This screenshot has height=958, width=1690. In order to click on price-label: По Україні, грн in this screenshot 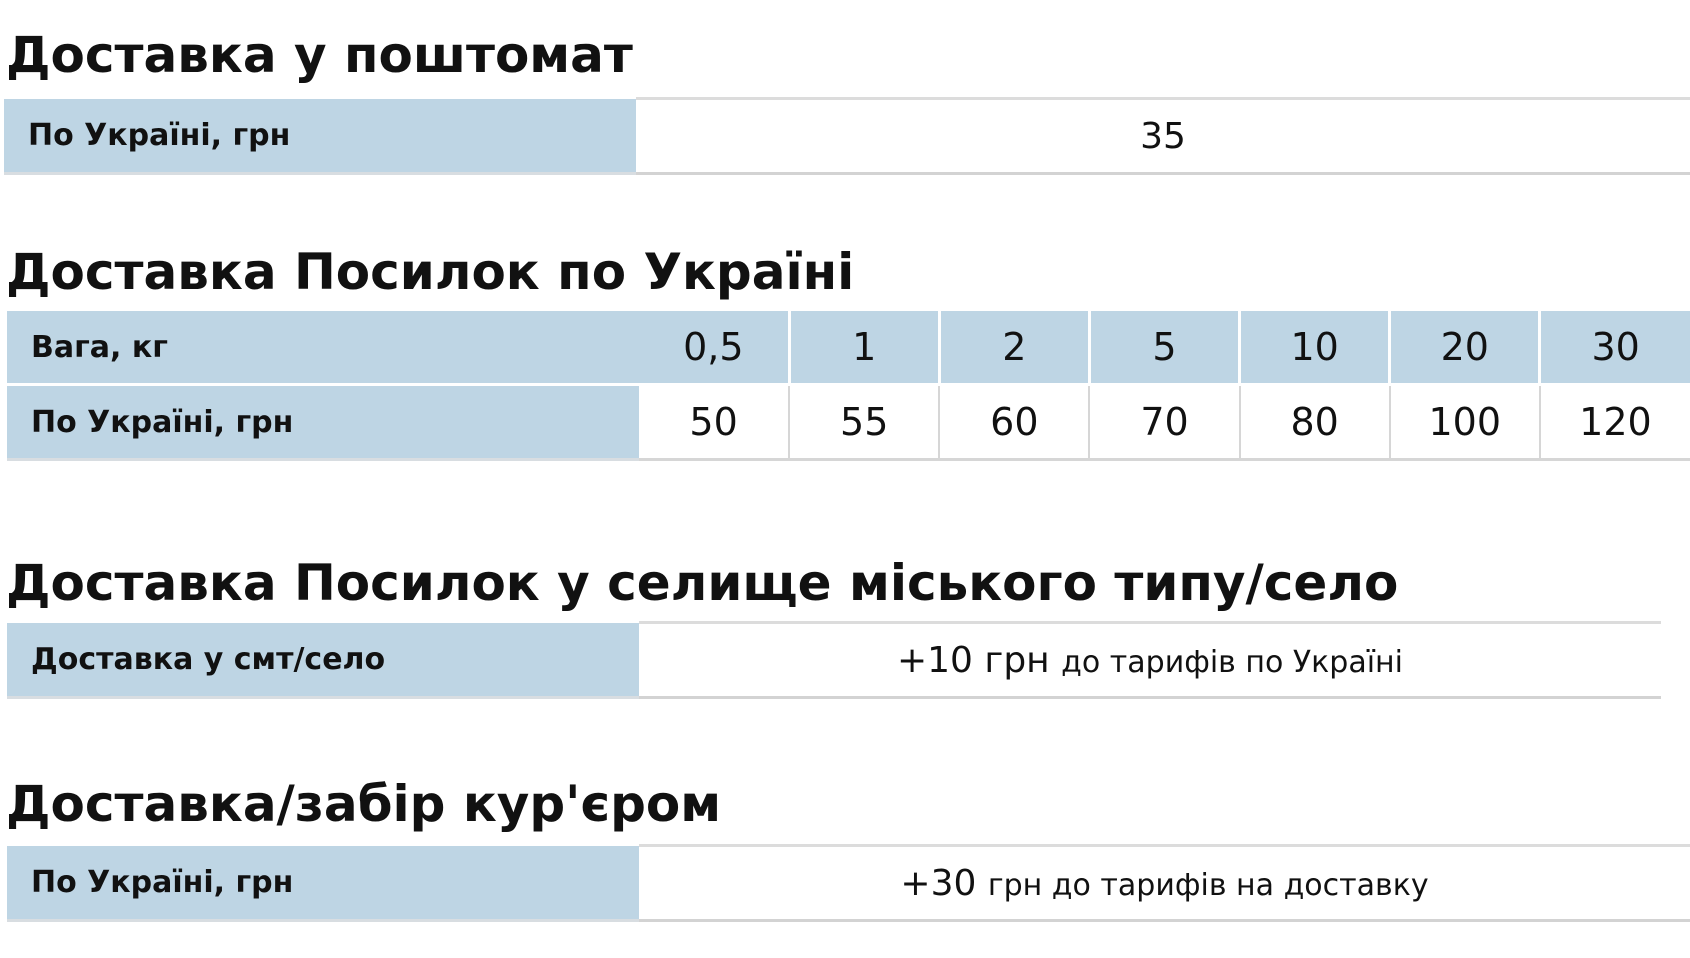, I will do `click(323, 422)`.